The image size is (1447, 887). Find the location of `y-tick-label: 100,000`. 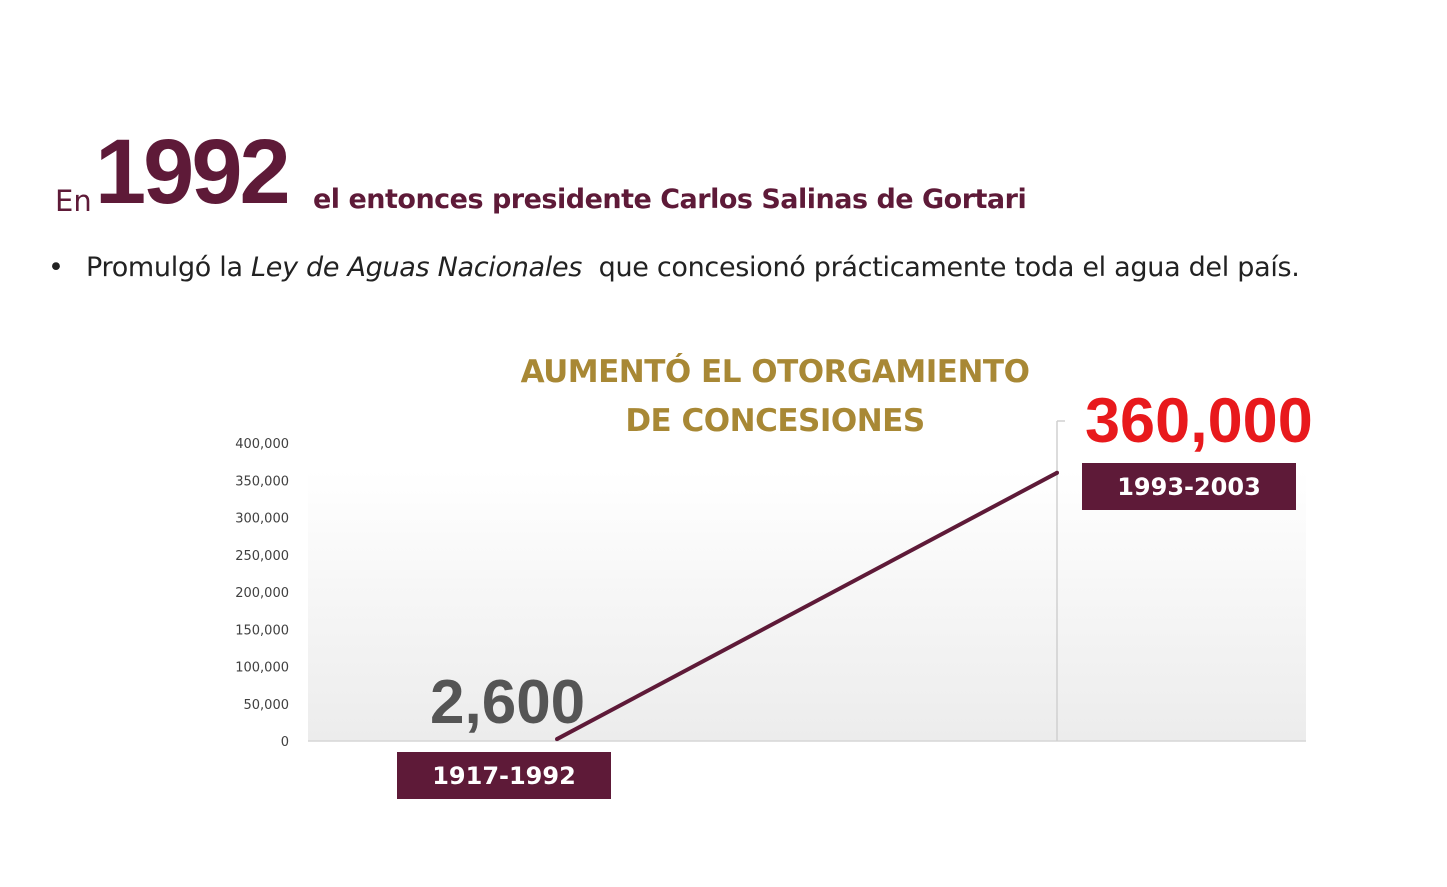

y-tick-label: 100,000 is located at coordinates (262, 668).